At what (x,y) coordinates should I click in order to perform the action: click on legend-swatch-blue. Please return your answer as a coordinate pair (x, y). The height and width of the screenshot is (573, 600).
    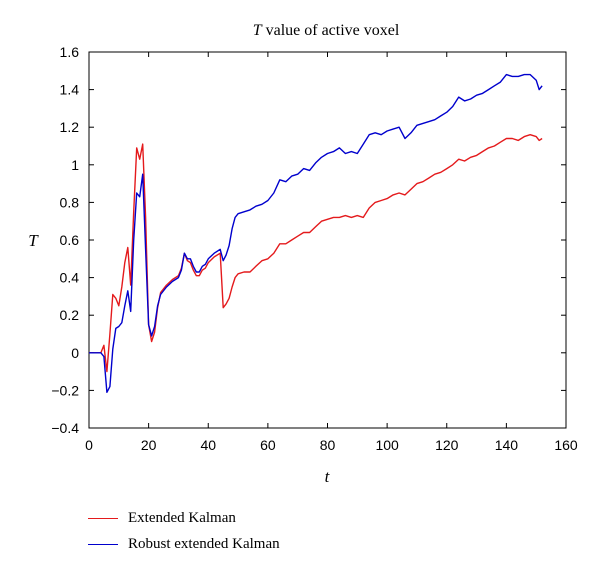
    Looking at the image, I should click on (103, 544).